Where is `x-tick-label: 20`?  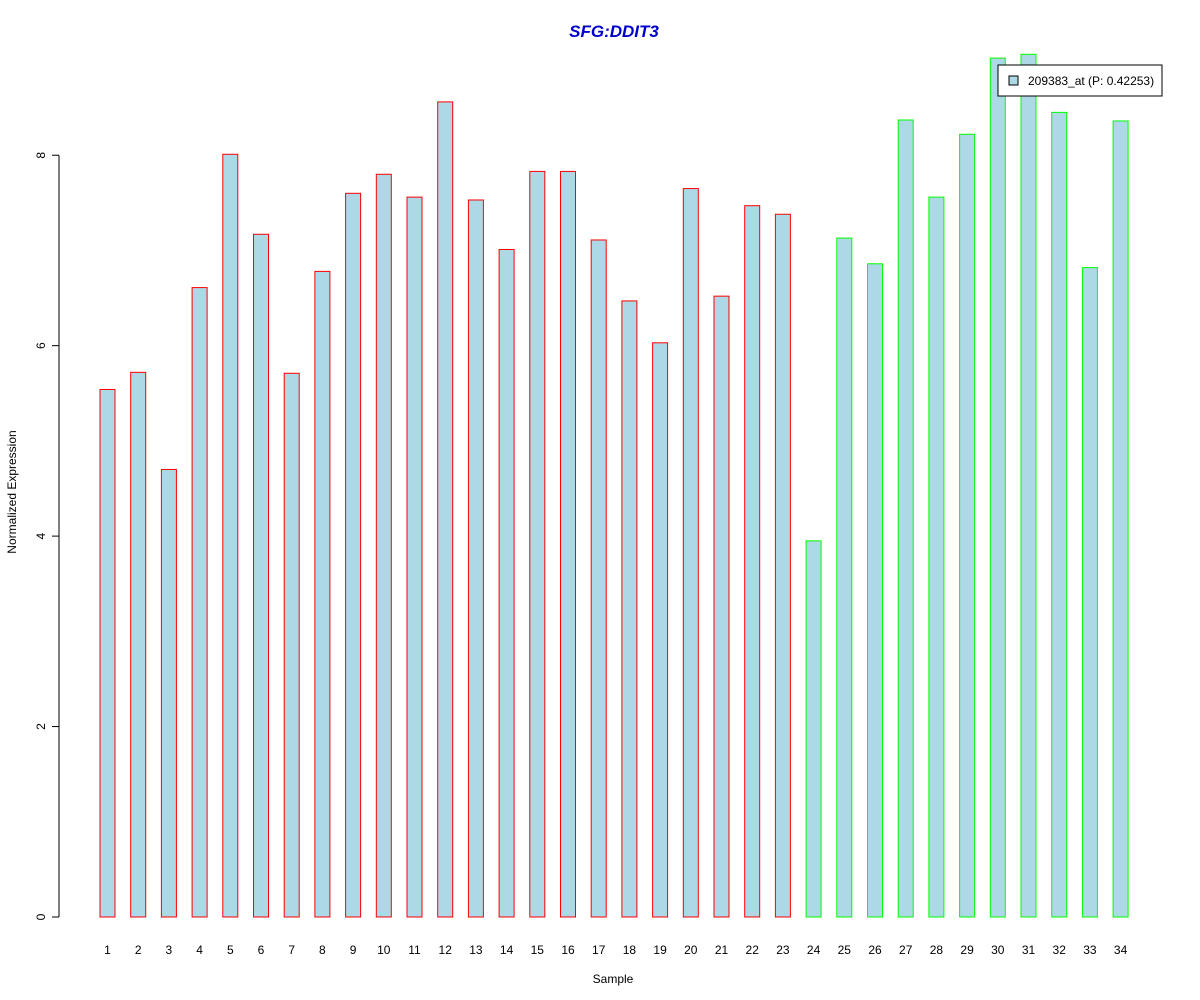 x-tick-label: 20 is located at coordinates (691, 950).